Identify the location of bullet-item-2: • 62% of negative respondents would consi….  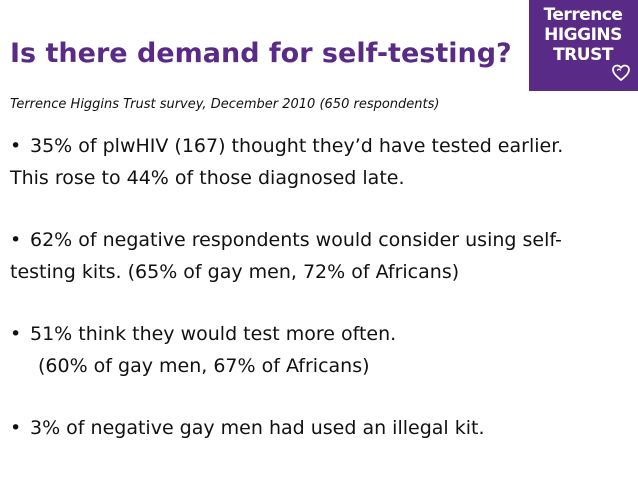
(320, 256).